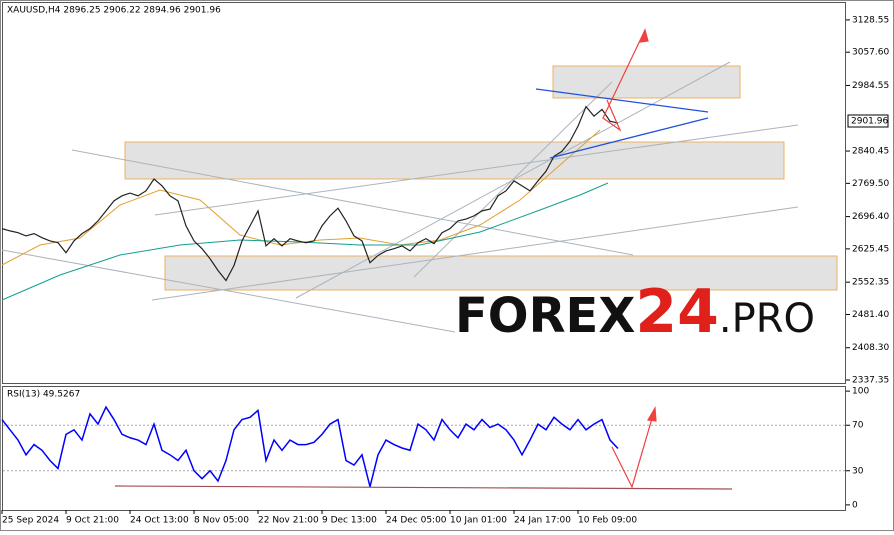  I want to click on watermark: FOREX24.PRO, so click(635, 312).